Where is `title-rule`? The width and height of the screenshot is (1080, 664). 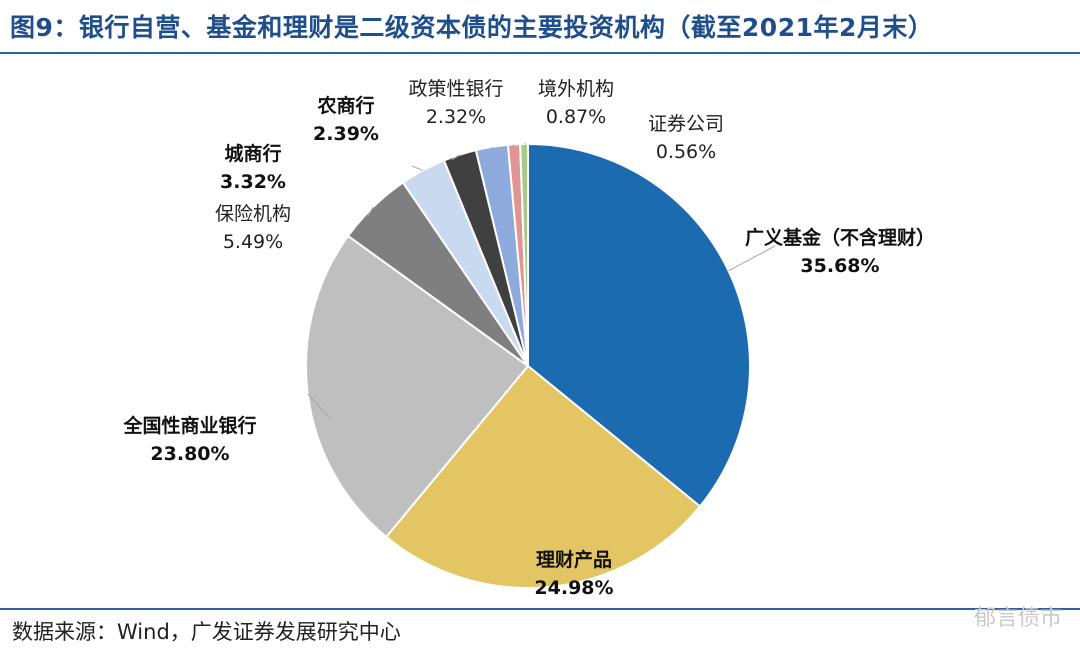
title-rule is located at coordinates (540, 53).